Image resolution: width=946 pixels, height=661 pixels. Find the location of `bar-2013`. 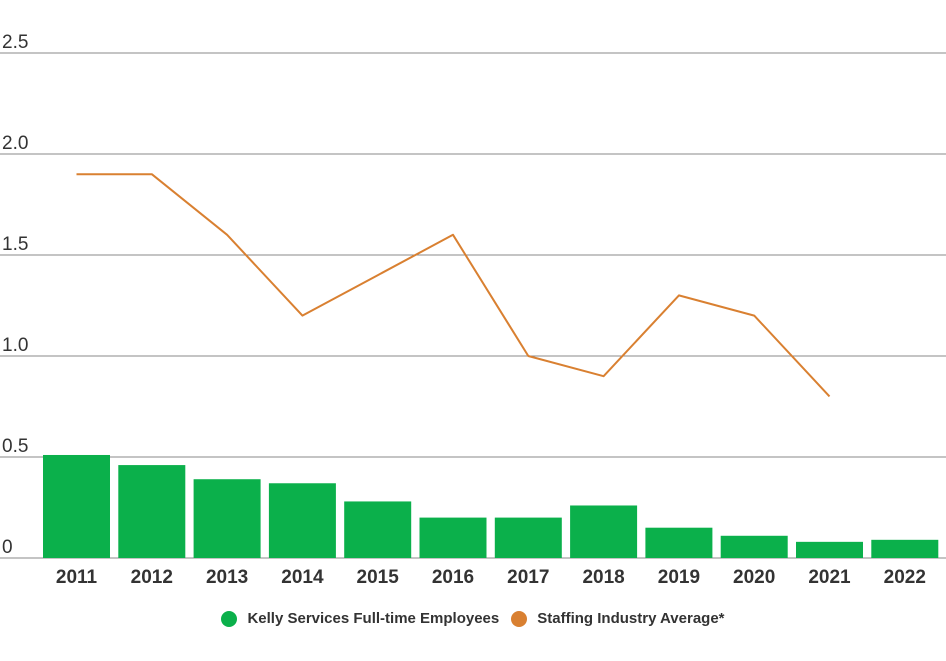

bar-2013 is located at coordinates (227, 518).